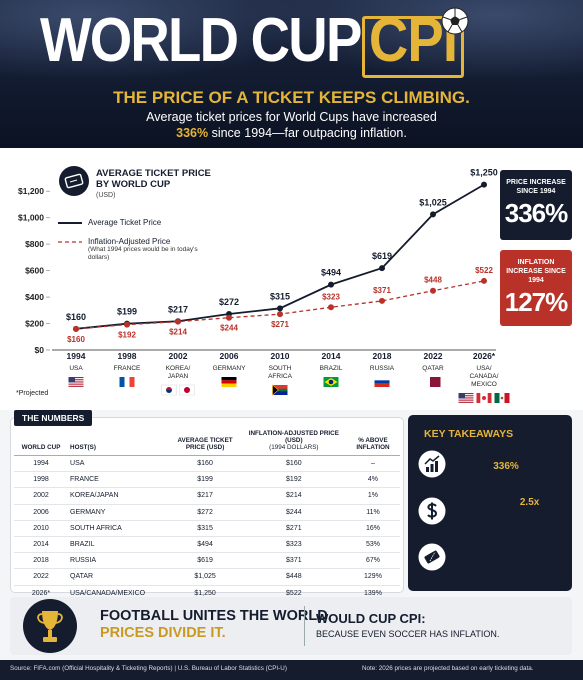  What do you see at coordinates (207, 561) in the screenshot?
I see `table-row: 2018 RUSSIA $619 $371 67%` at bounding box center [207, 561].